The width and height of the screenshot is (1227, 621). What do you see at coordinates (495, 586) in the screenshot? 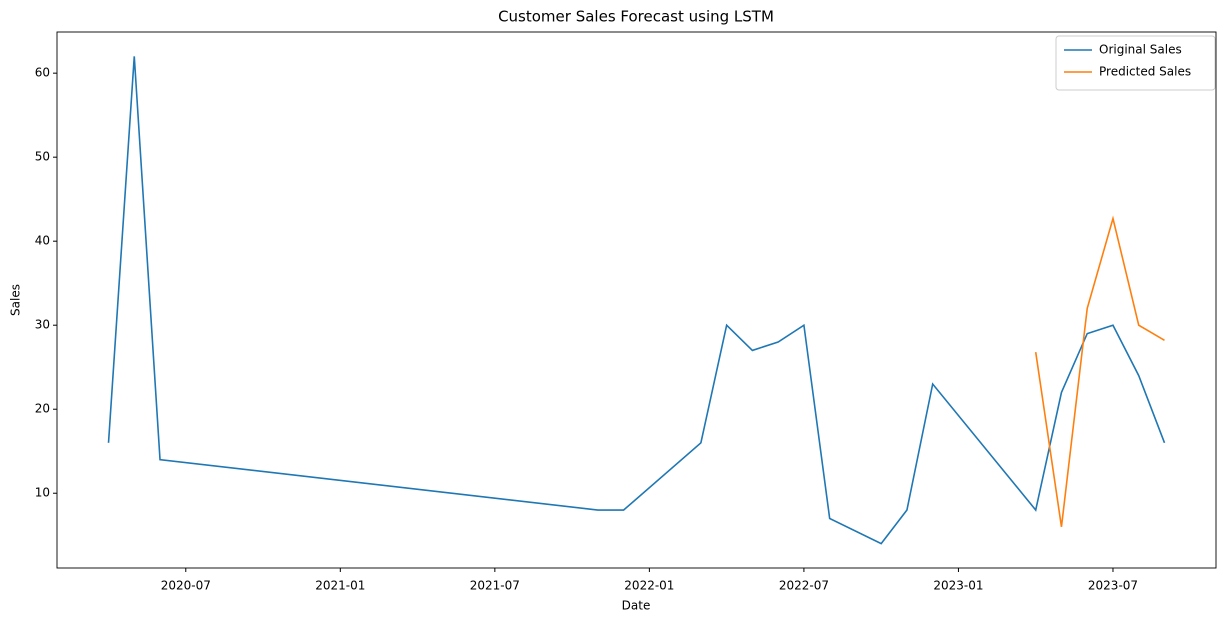
I see `x-tick-label: 2021-07` at bounding box center [495, 586].